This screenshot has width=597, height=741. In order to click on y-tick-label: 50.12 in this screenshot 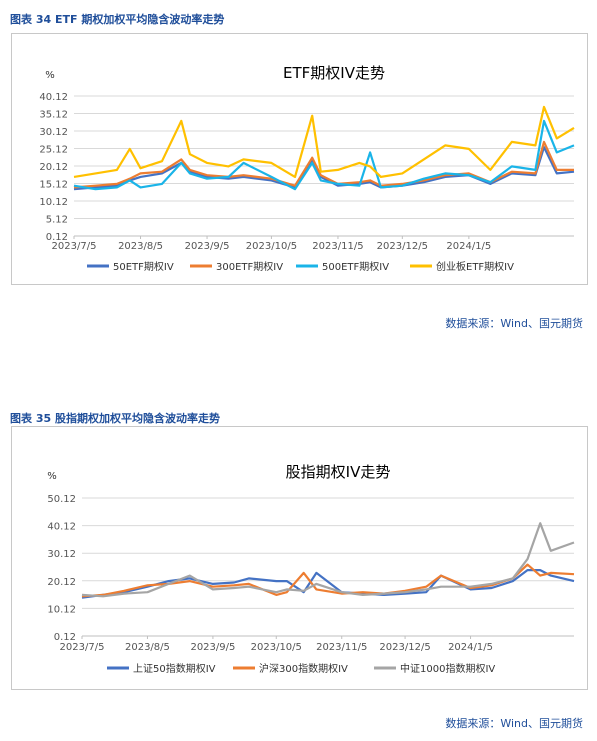, I will do `click(61, 499)`.